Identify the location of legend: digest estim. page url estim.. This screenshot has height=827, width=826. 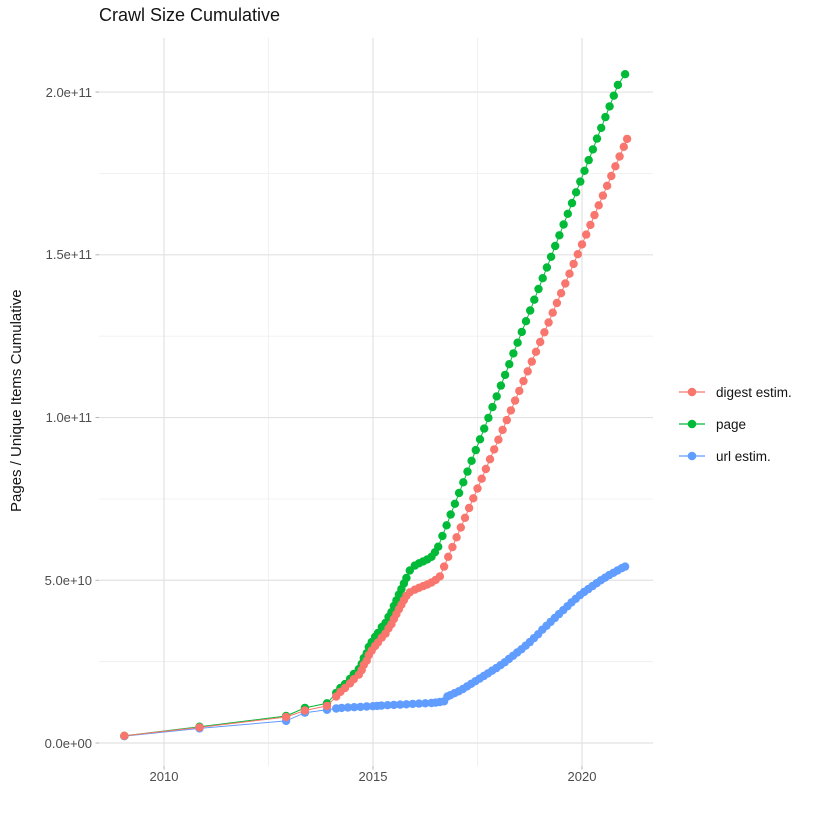
(735, 424).